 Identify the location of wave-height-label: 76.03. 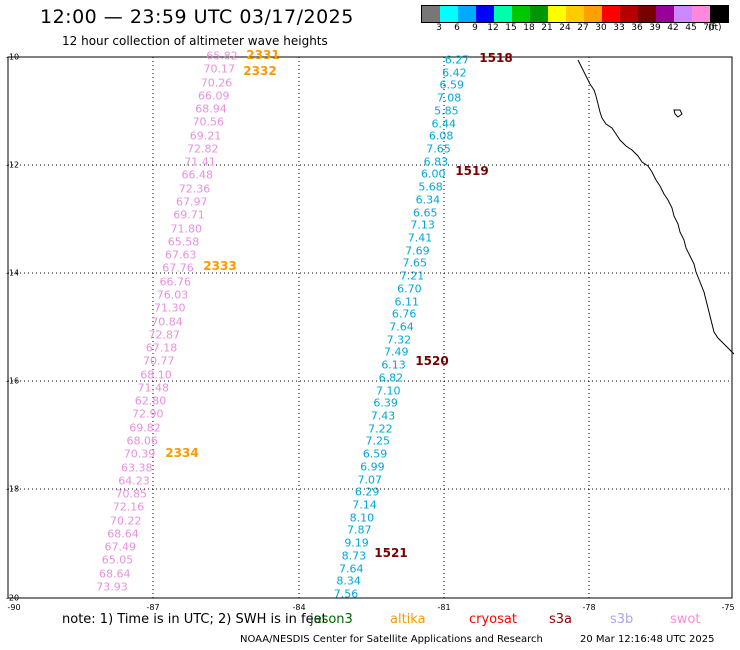
(172, 295).